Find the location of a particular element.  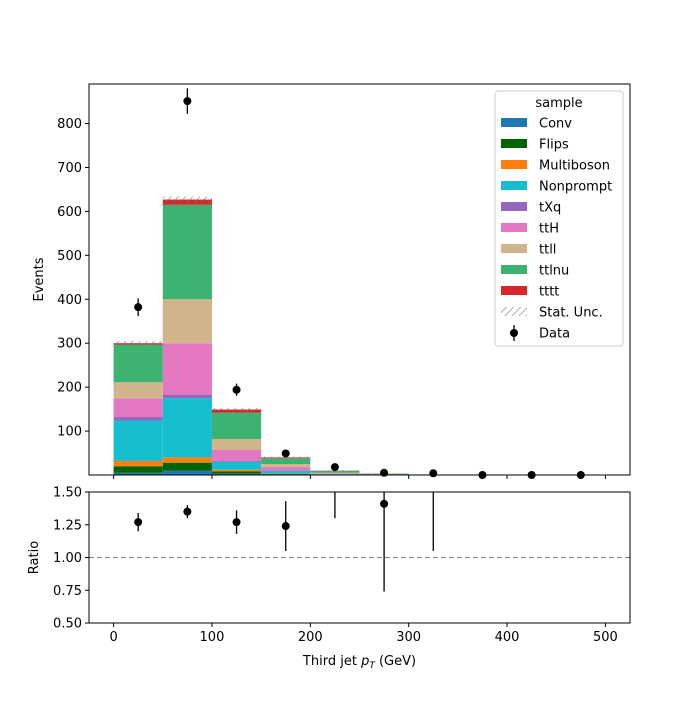

ratio-y-tick-label-1: 0.75 is located at coordinates (67, 591).